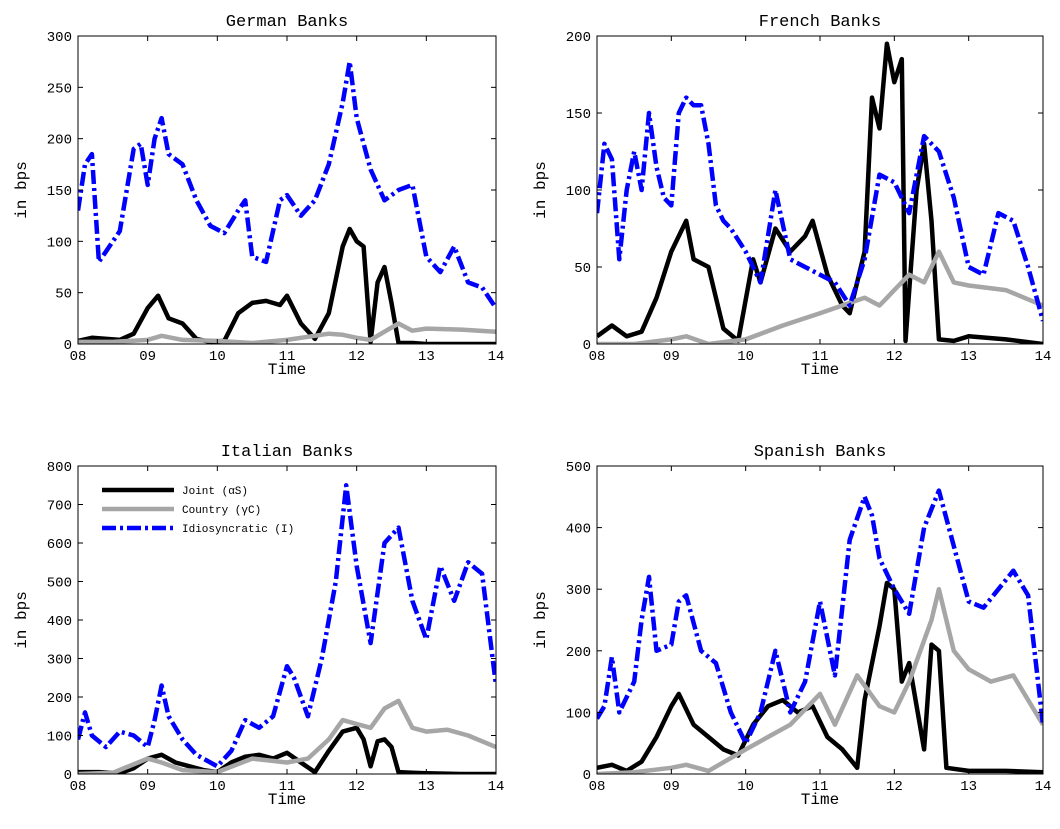 This screenshot has width=1060, height=829. What do you see at coordinates (820, 22) in the screenshot?
I see `chart-title: French Banks` at bounding box center [820, 22].